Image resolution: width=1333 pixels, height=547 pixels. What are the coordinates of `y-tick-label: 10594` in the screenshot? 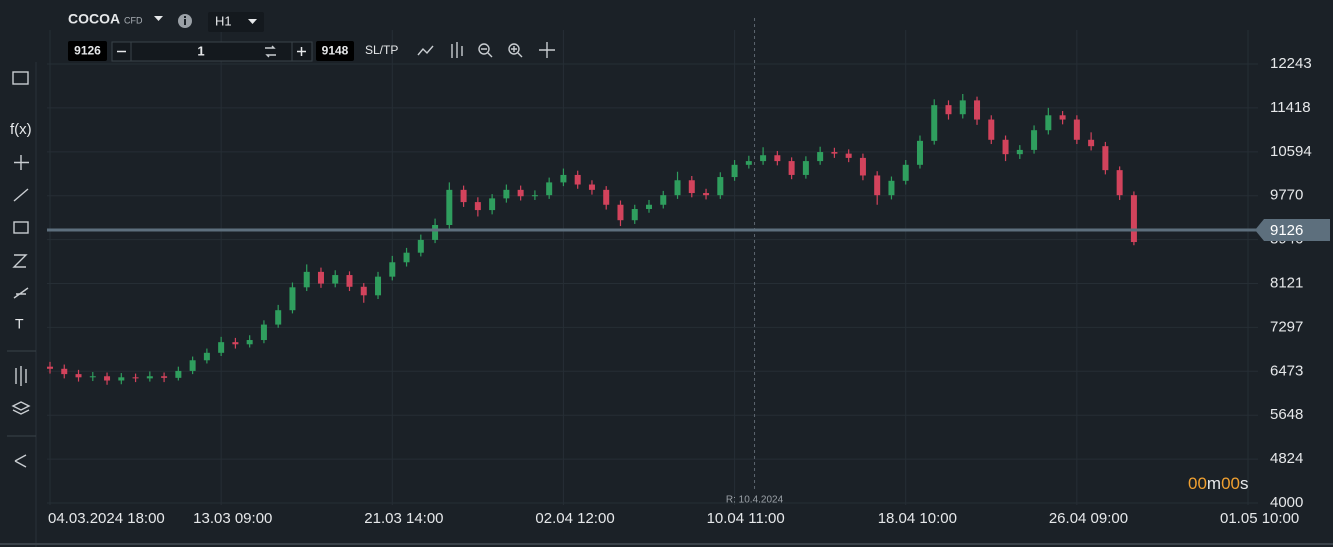 It's located at (1291, 151).